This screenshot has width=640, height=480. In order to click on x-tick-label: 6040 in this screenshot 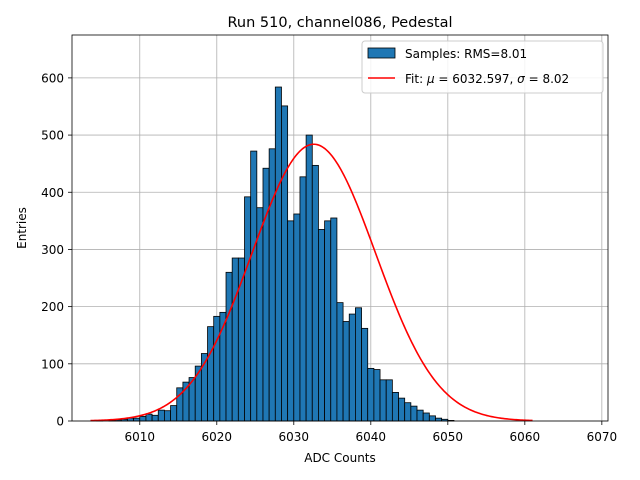, I will do `click(371, 437)`.